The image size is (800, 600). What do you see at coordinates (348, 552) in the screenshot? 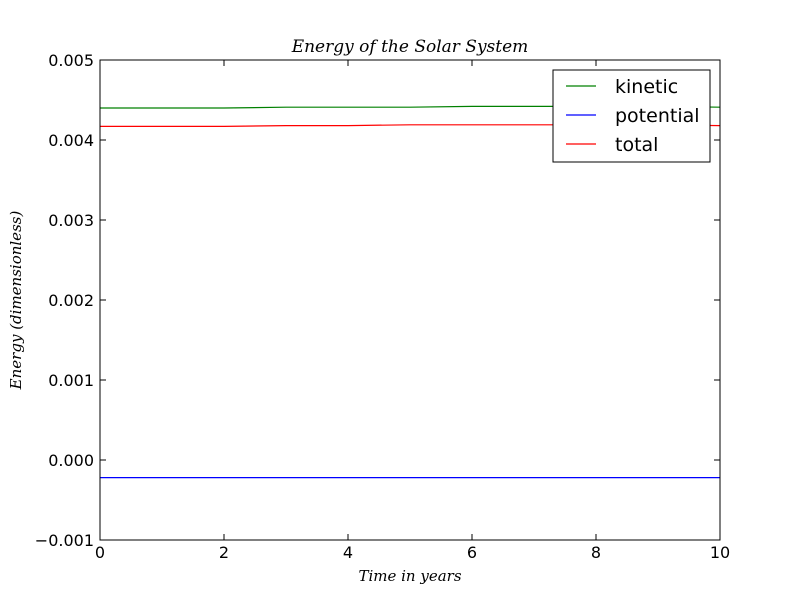
I see `x-tick-label: 4` at bounding box center [348, 552].